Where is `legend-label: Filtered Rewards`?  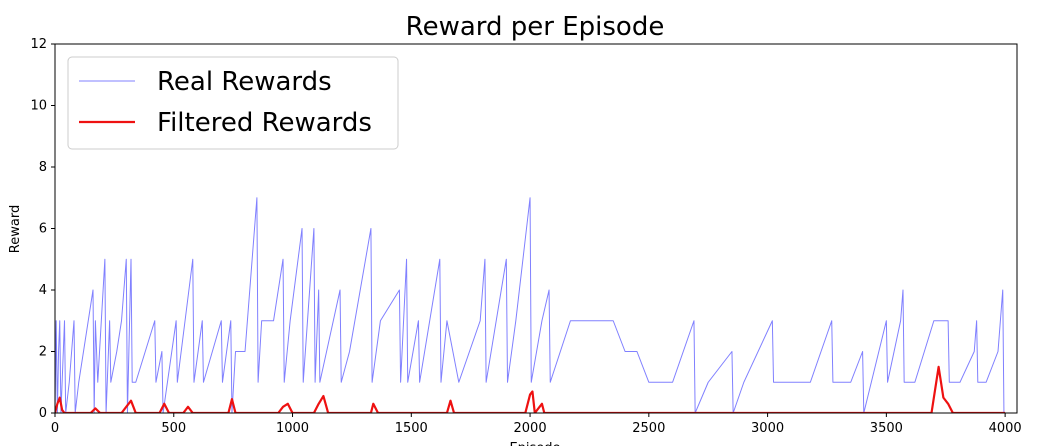 legend-label: Filtered Rewards is located at coordinates (264, 123).